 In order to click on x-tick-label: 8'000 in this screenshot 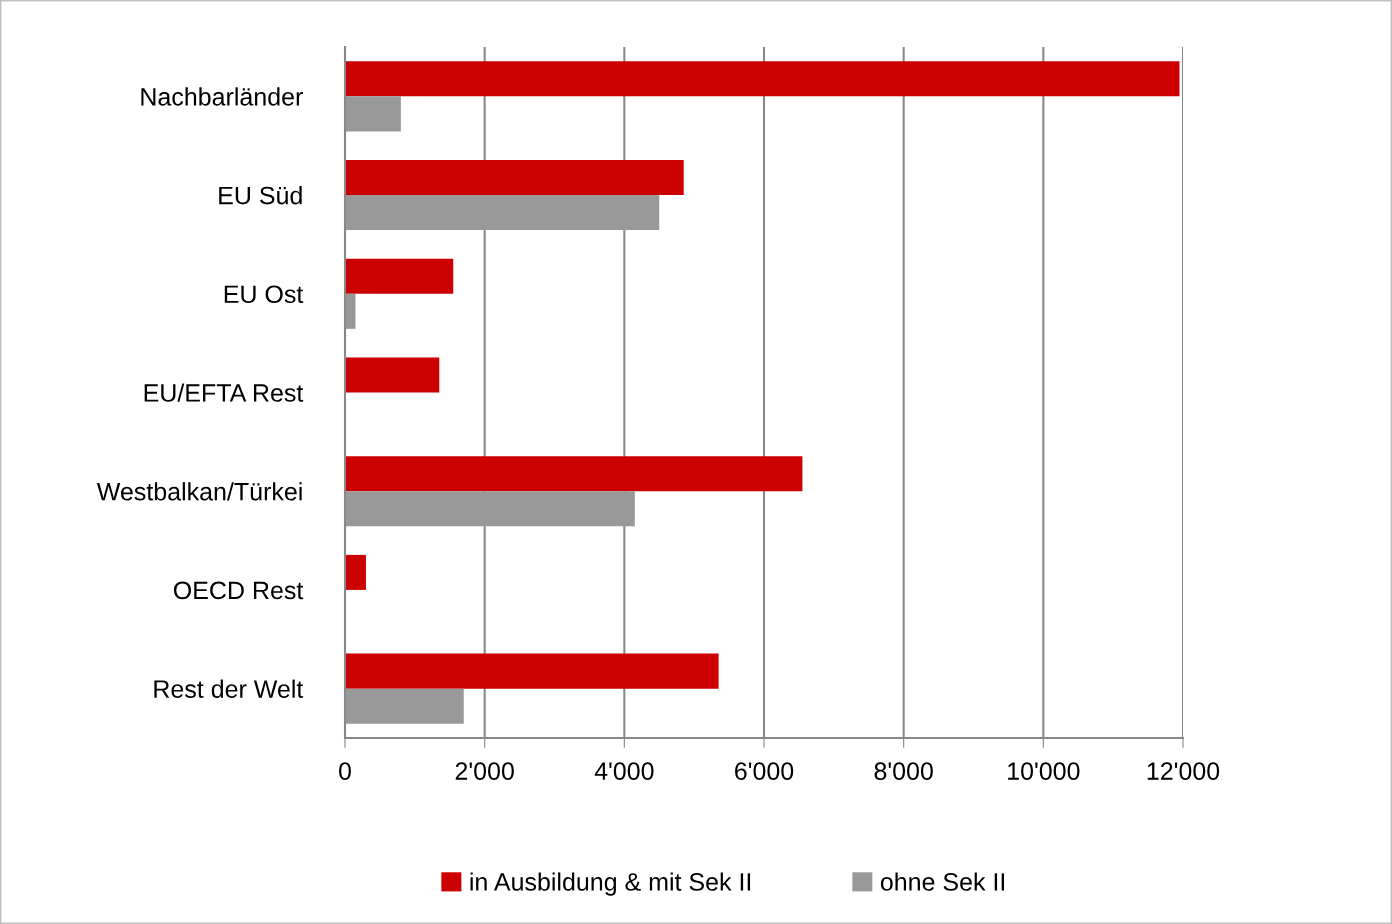, I will do `click(903, 771)`.